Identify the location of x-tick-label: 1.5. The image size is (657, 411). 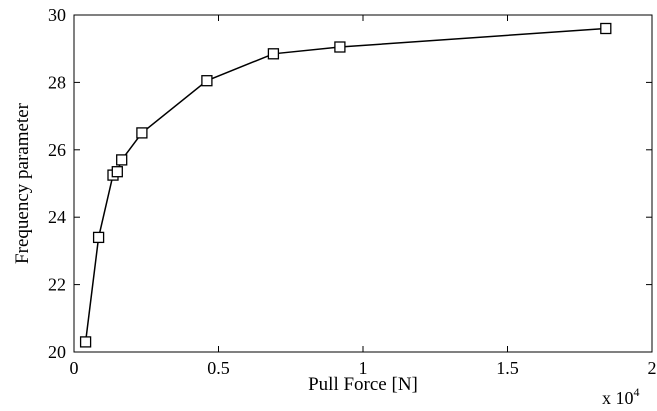
(507, 368).